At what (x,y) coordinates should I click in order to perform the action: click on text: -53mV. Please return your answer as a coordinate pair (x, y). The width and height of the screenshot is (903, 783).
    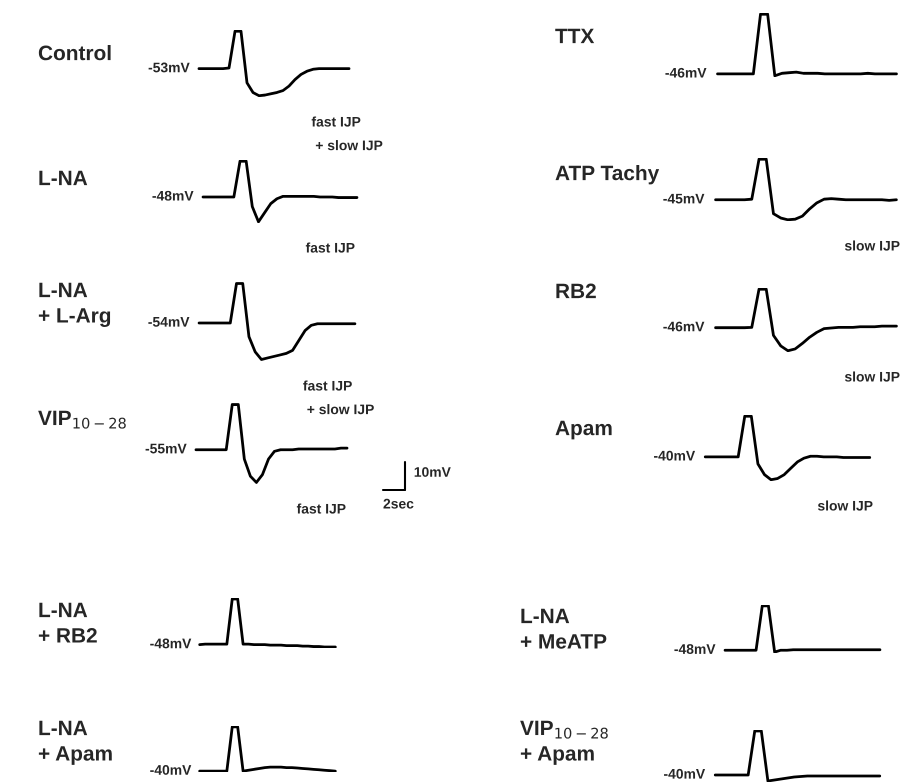
    Looking at the image, I should click on (169, 67).